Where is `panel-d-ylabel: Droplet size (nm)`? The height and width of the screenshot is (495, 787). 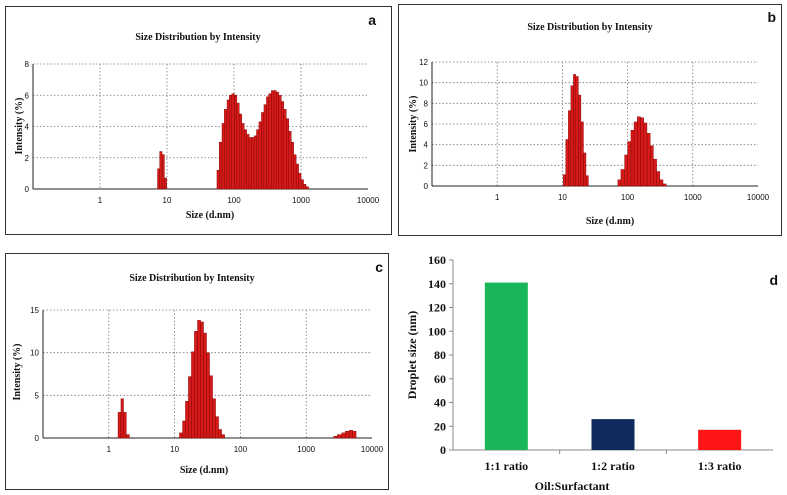 panel-d-ylabel: Droplet size (nm) is located at coordinates (412, 355).